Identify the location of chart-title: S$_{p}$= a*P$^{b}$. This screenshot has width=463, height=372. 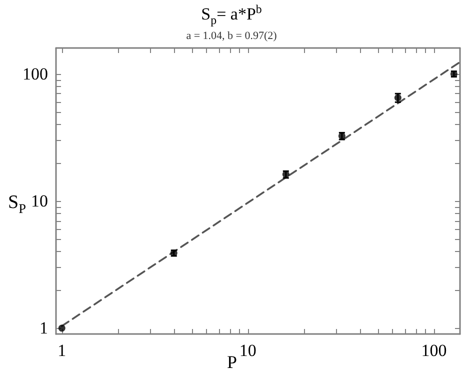
(231, 15).